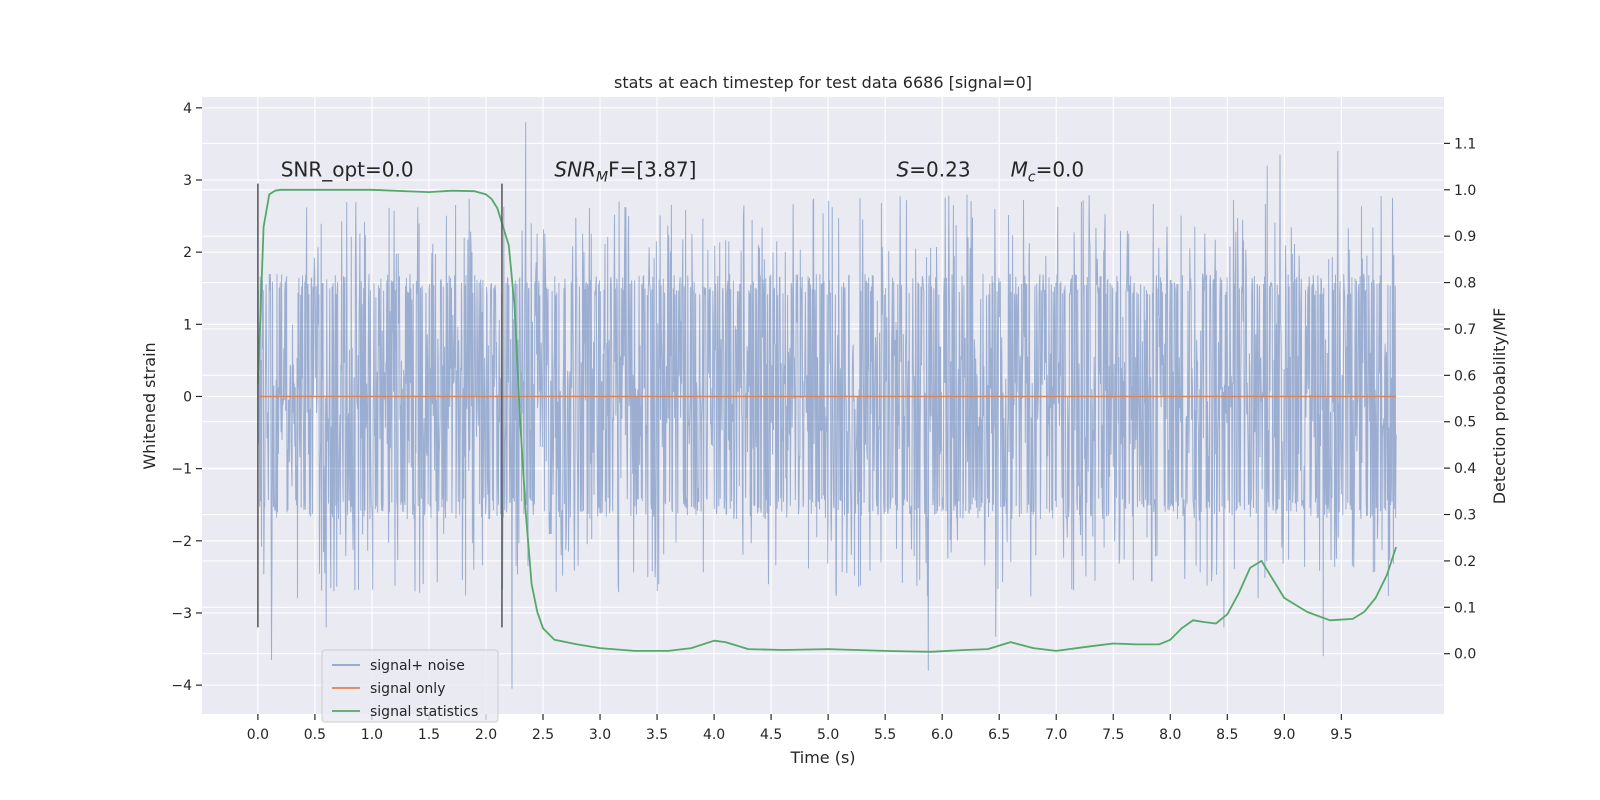 This screenshot has width=1600, height=800. What do you see at coordinates (1465, 144) in the screenshot?
I see `y-right-tick-label-11: 1.1` at bounding box center [1465, 144].